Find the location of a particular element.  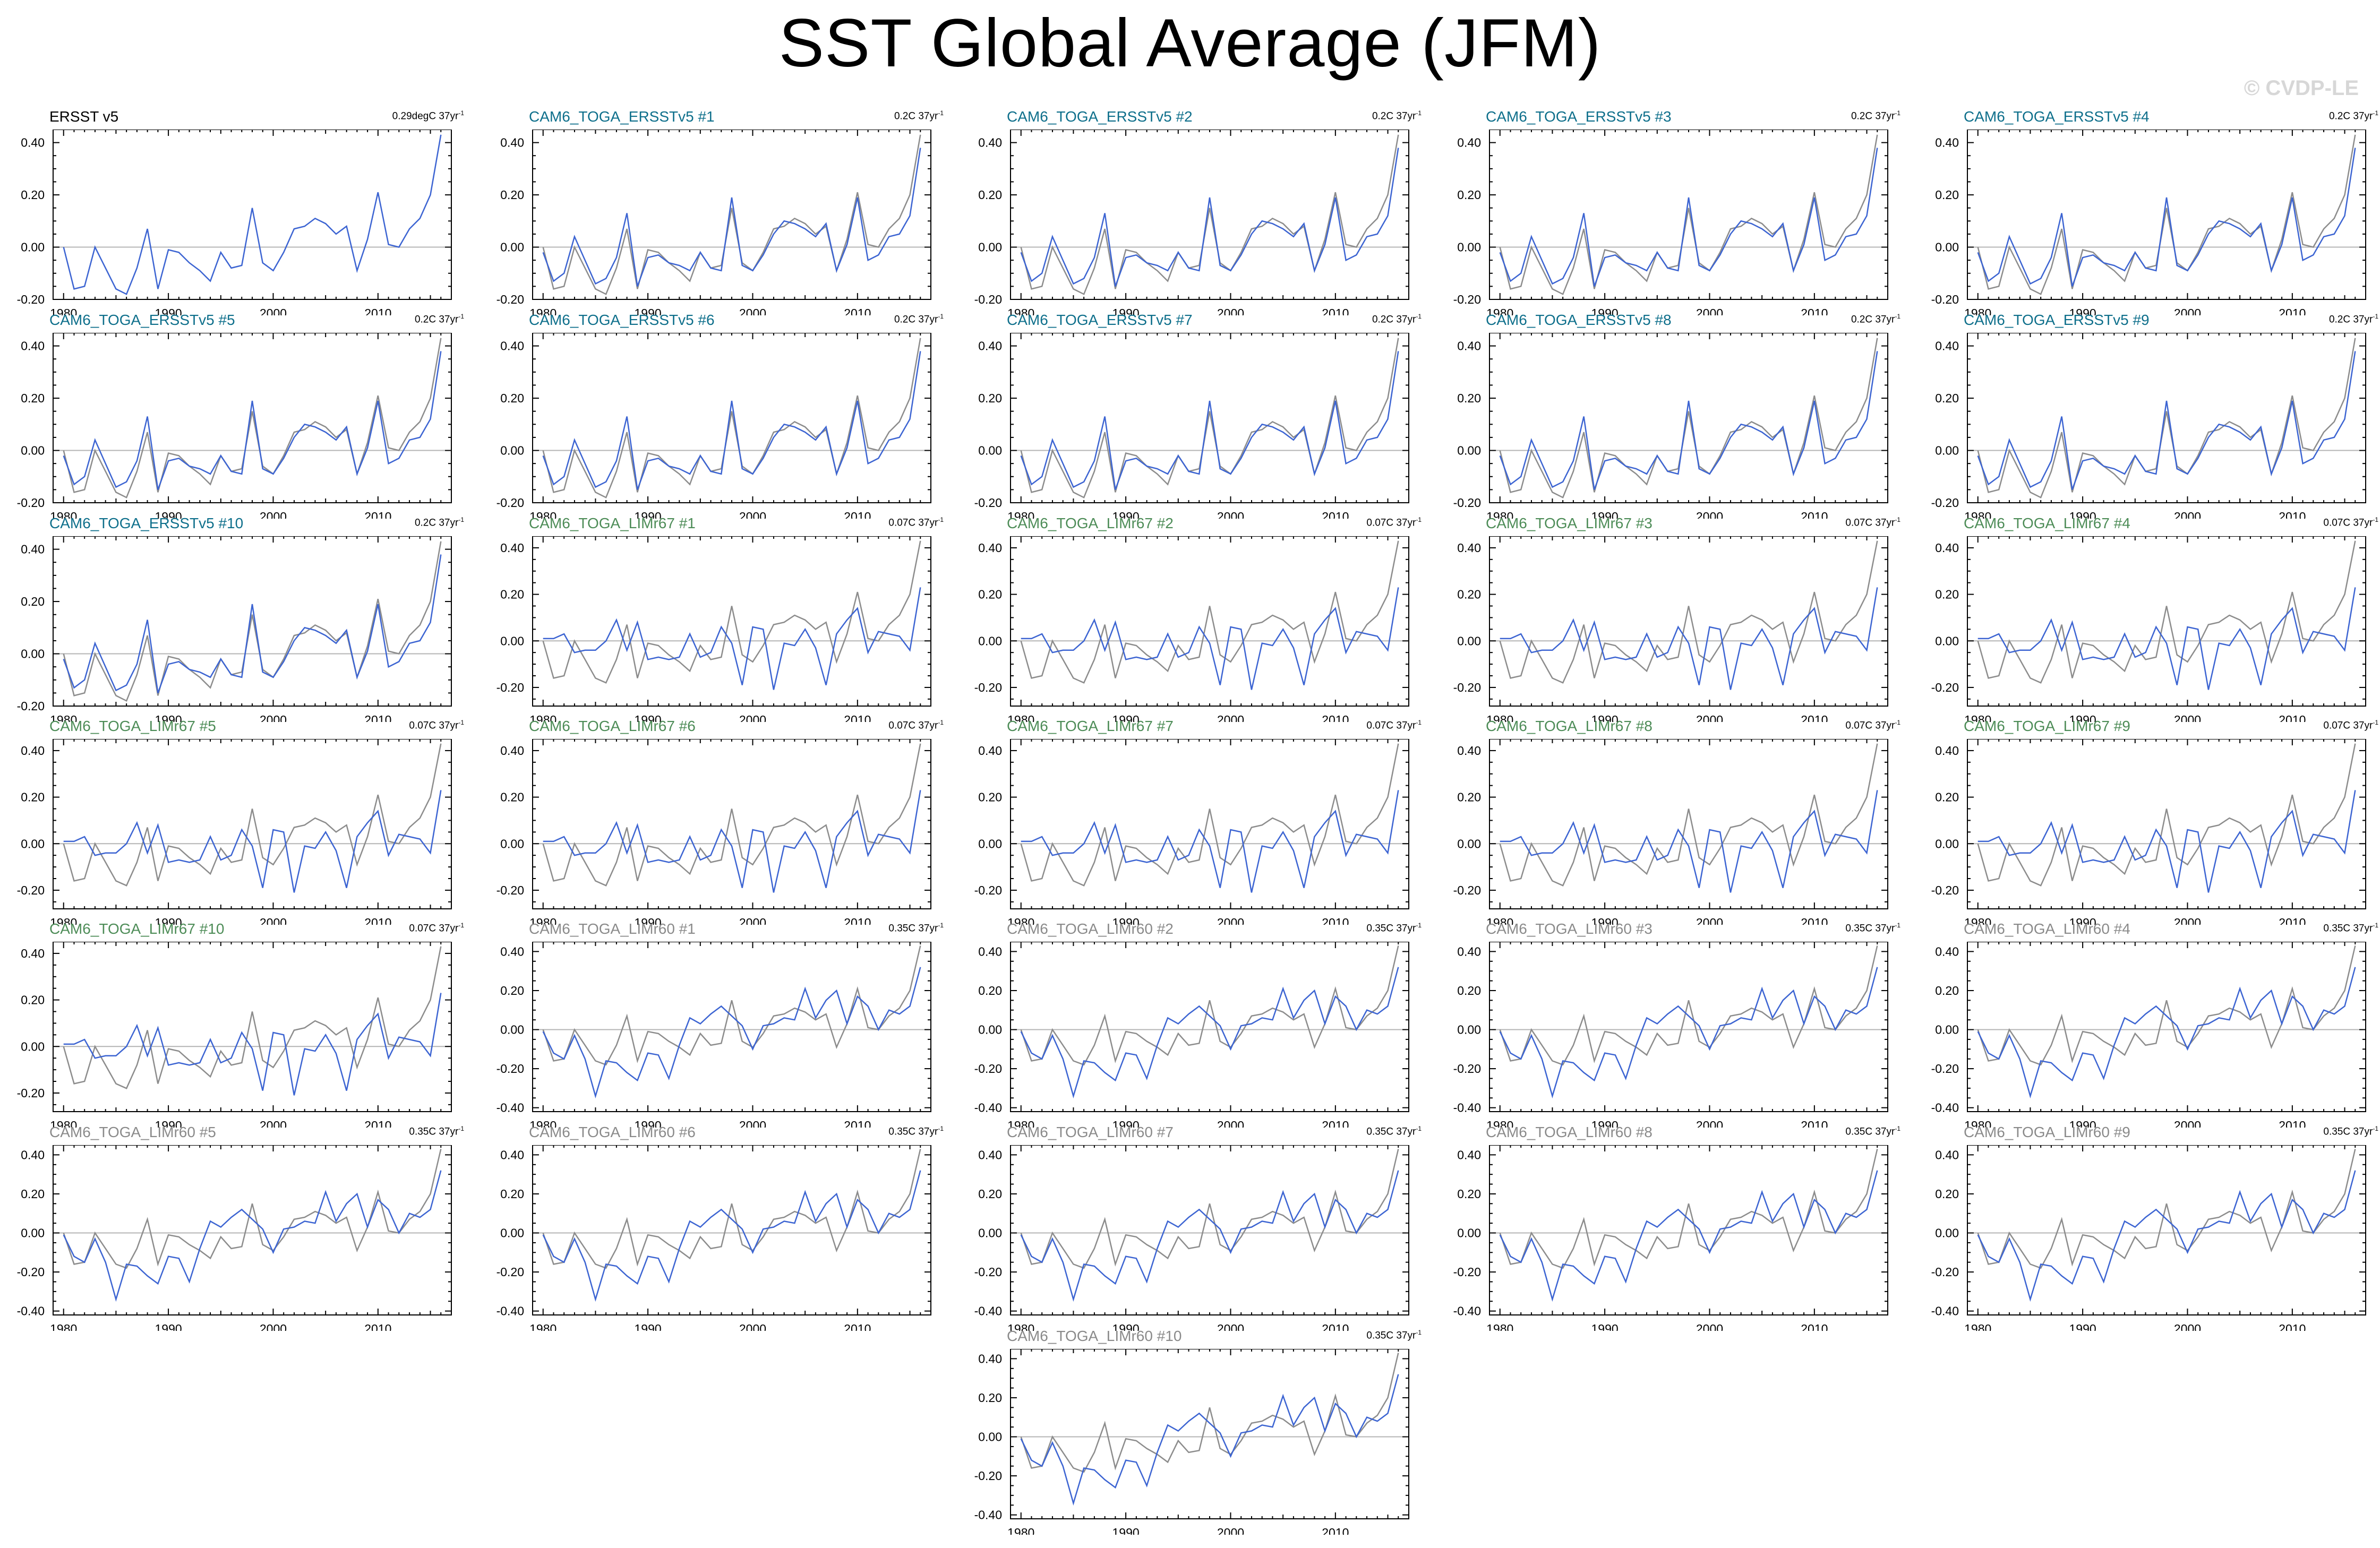

panel-title: CAM6_TOGA_LIMr60 #5 is located at coordinates (132, 1132).